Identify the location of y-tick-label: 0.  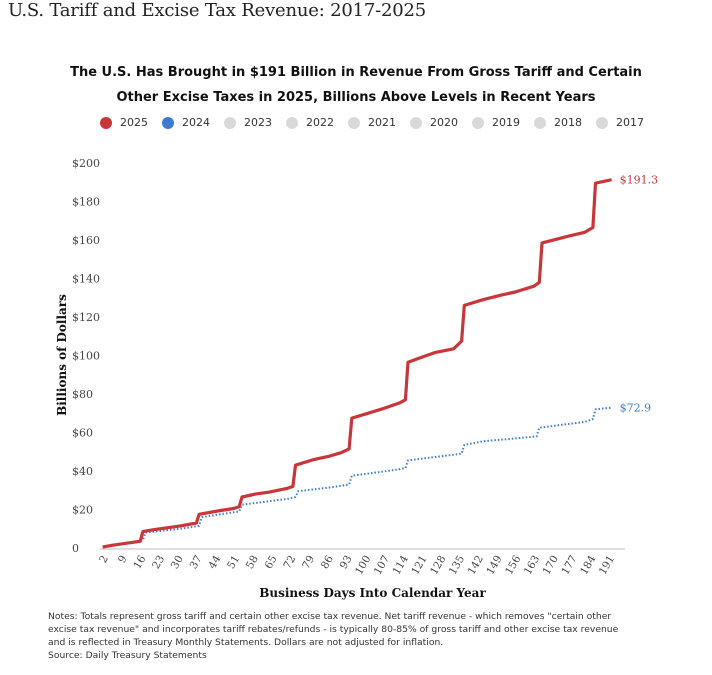
(75, 548).